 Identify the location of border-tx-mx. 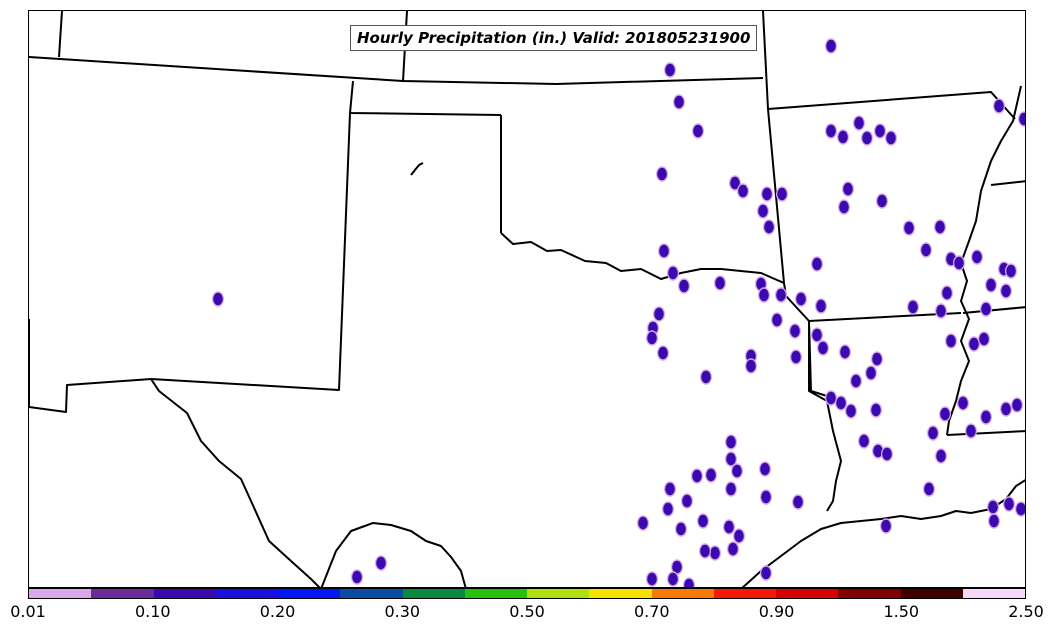
(235, 482).